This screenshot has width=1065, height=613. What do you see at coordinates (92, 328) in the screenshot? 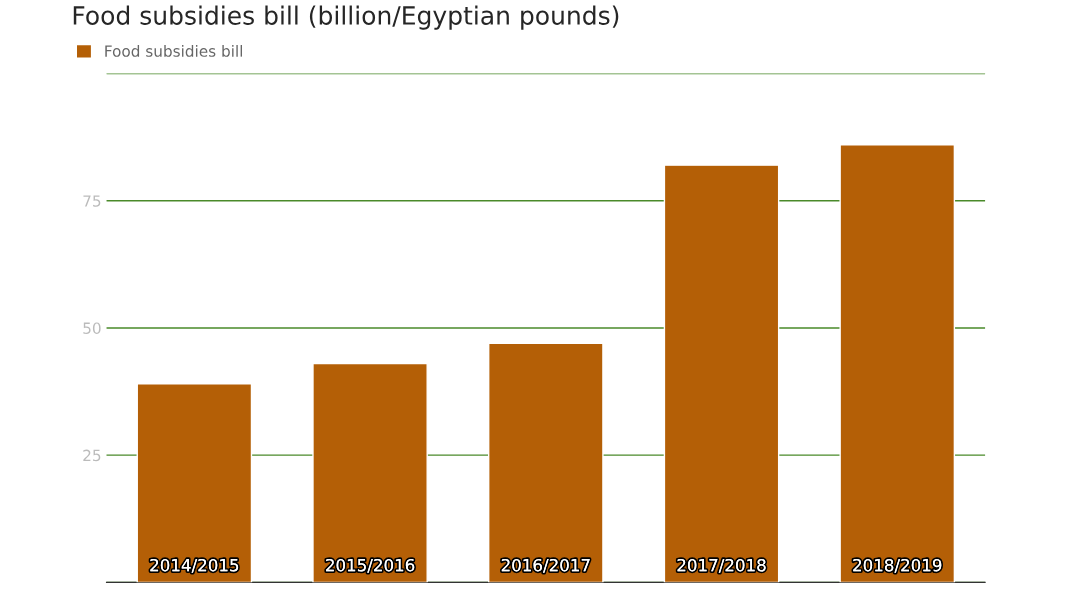
I see `y-tick-label: 50` at bounding box center [92, 328].